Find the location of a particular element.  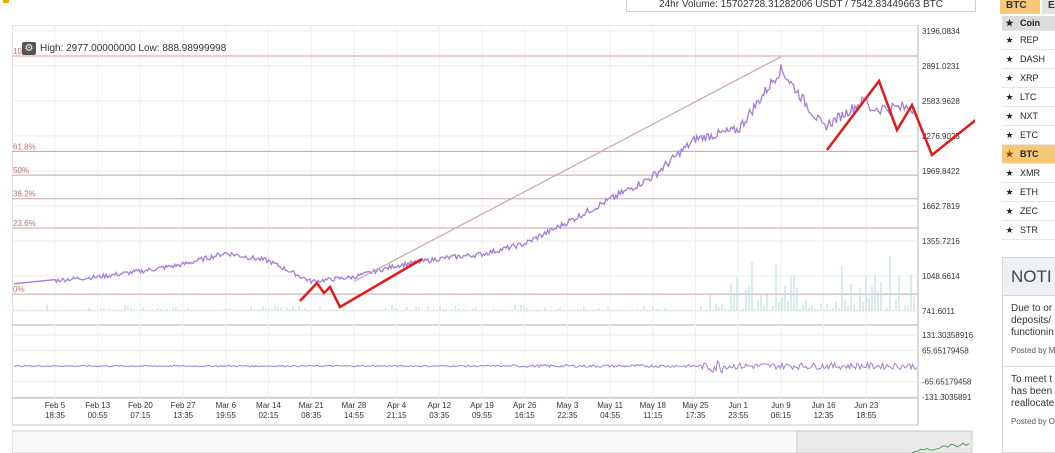

coin-row-str: ★ STR is located at coordinates (1028, 230).